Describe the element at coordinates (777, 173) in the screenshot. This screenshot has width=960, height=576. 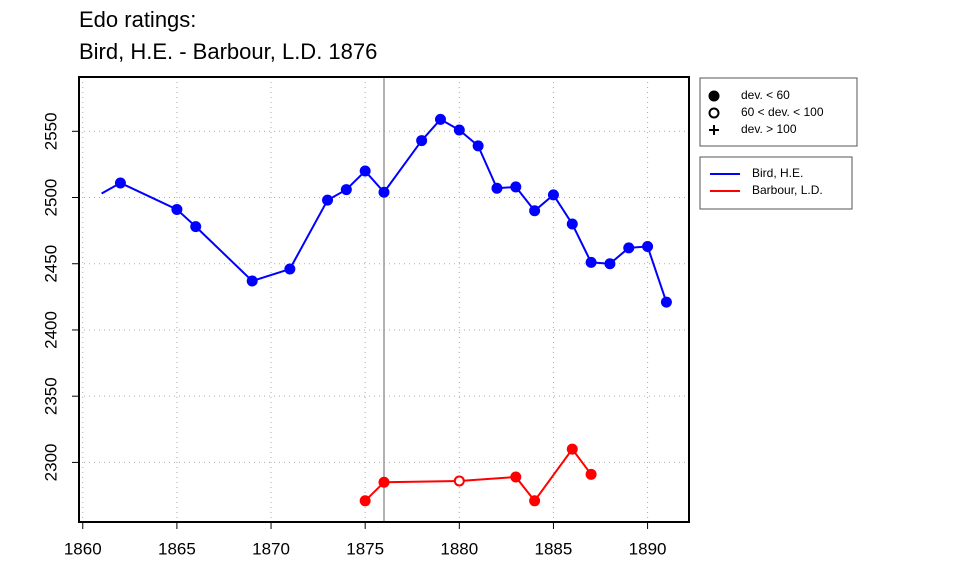
I see `legend-label: Bird, H.E.` at that location.